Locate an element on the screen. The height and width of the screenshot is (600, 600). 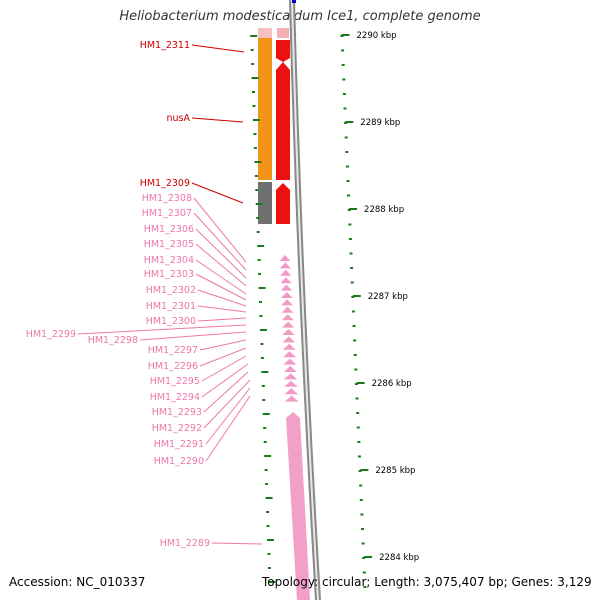
gene-label: HM1_2308 is located at coordinates (167, 198).